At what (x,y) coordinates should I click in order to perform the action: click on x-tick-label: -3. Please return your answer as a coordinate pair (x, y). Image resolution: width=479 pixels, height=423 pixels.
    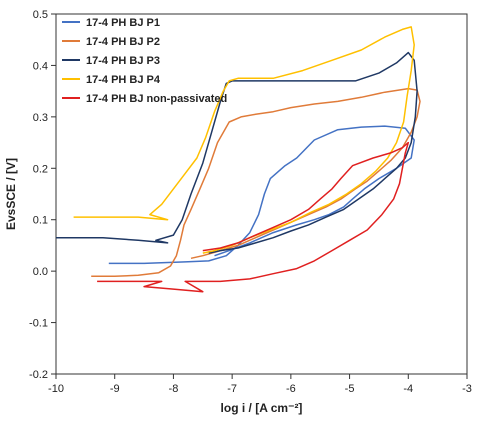
    Looking at the image, I should click on (467, 389).